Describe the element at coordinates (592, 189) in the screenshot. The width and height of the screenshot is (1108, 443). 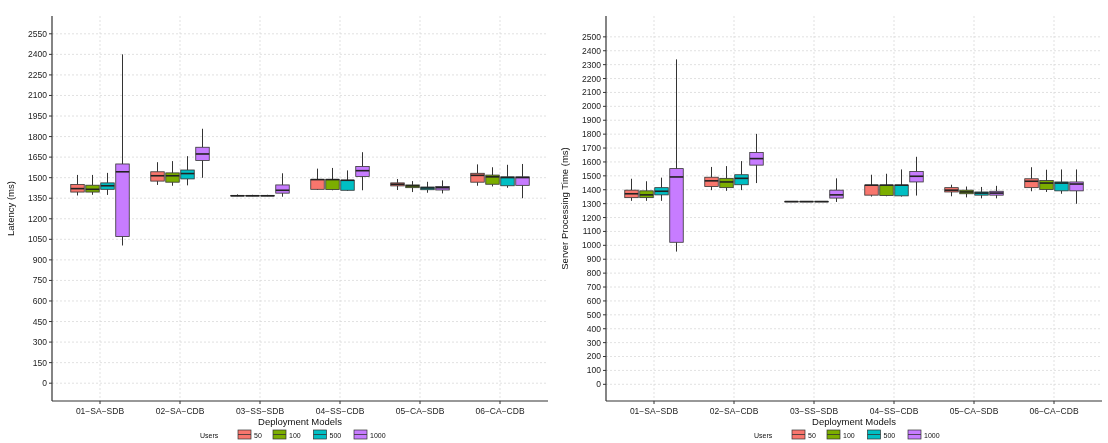
I see `y-tick-label: 1400` at that location.